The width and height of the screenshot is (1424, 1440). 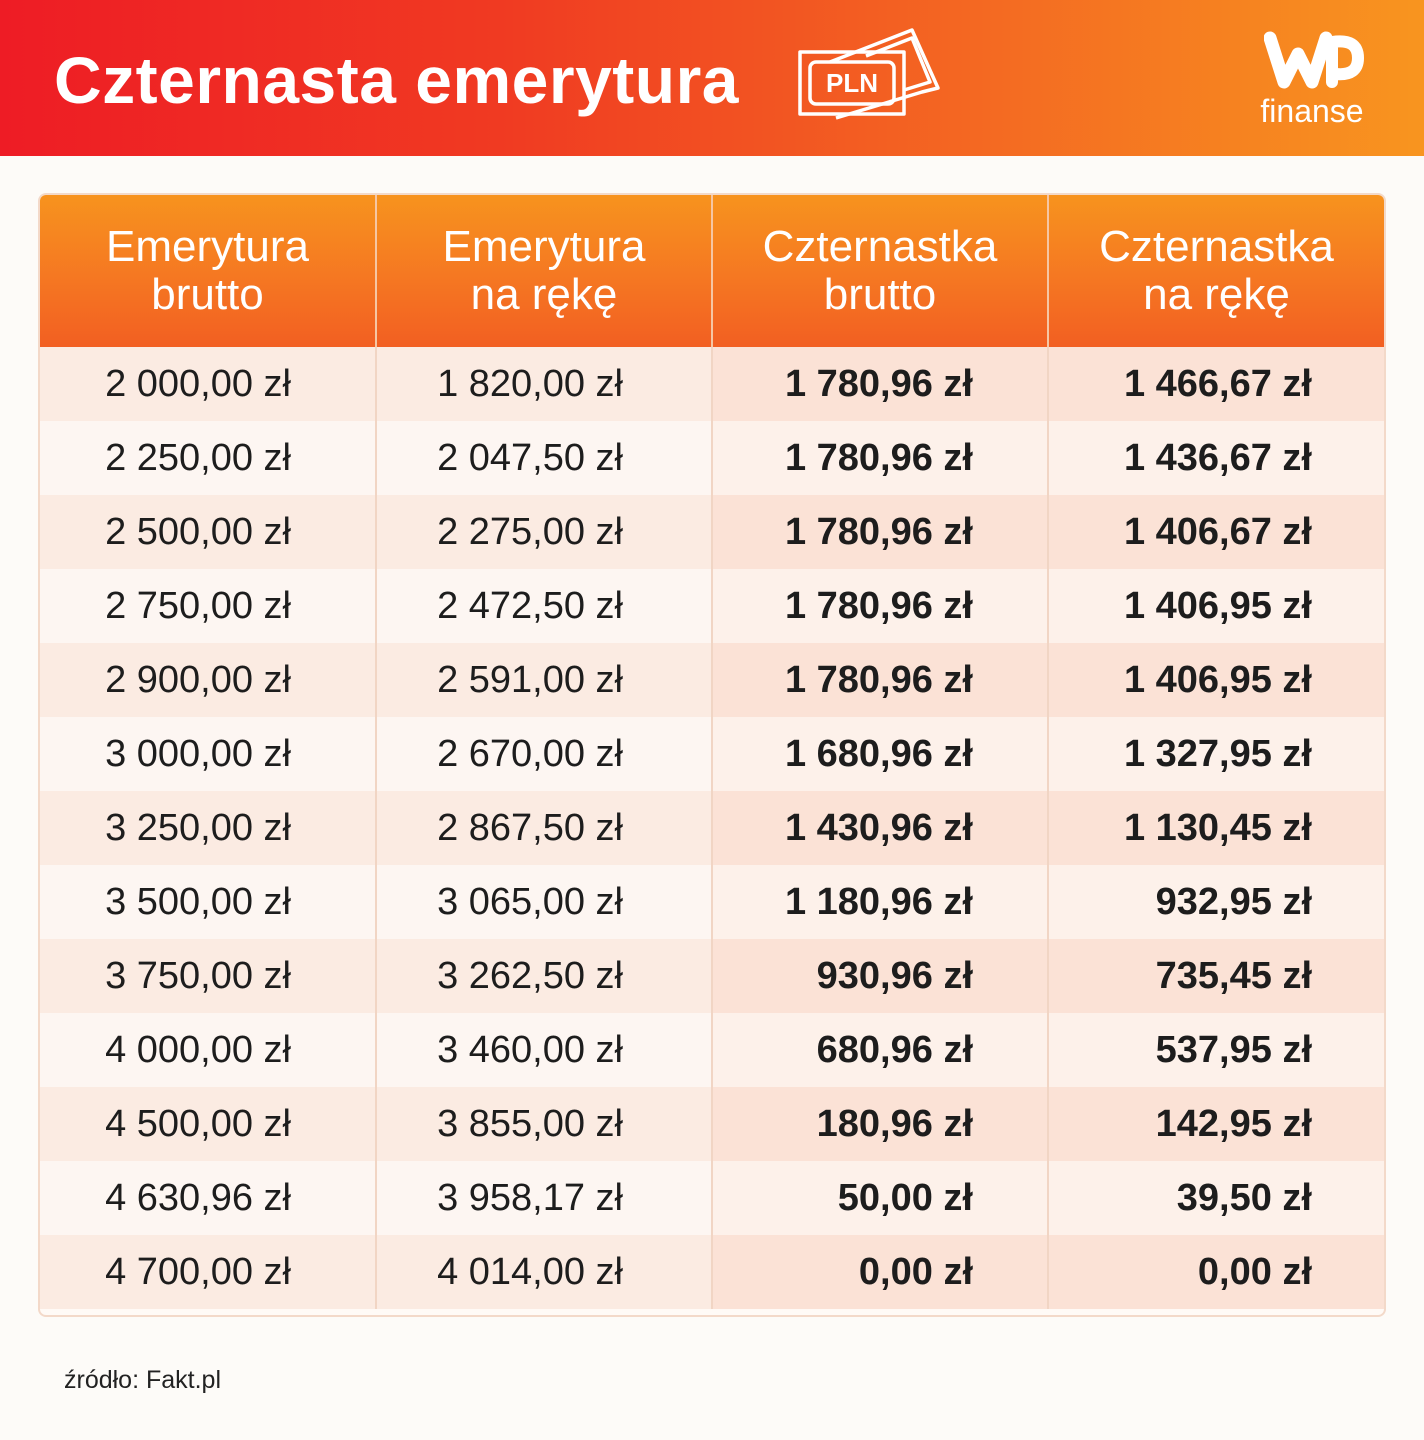 I want to click on table-cell: 2 500,00 zł, so click(x=208, y=532).